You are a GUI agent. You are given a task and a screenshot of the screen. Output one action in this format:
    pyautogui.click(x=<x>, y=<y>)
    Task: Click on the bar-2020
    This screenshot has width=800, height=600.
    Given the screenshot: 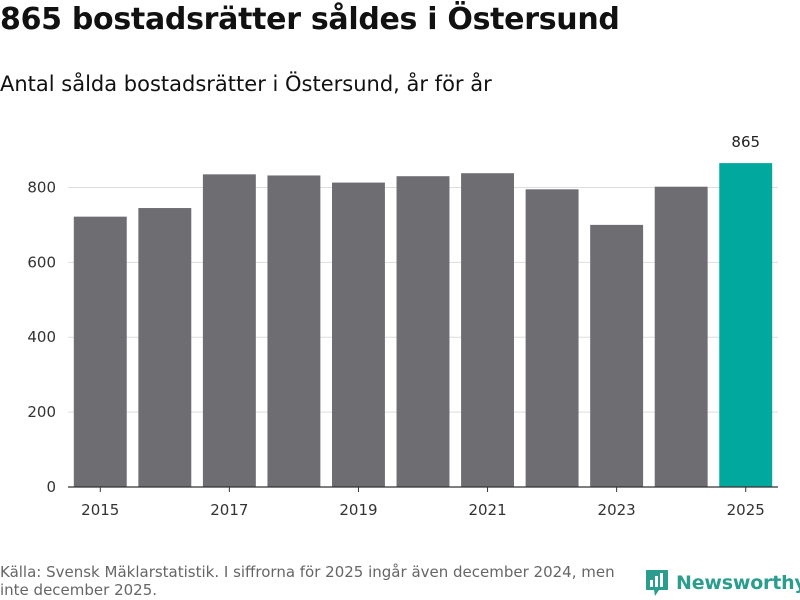 What is the action you would take?
    pyautogui.click(x=423, y=331)
    